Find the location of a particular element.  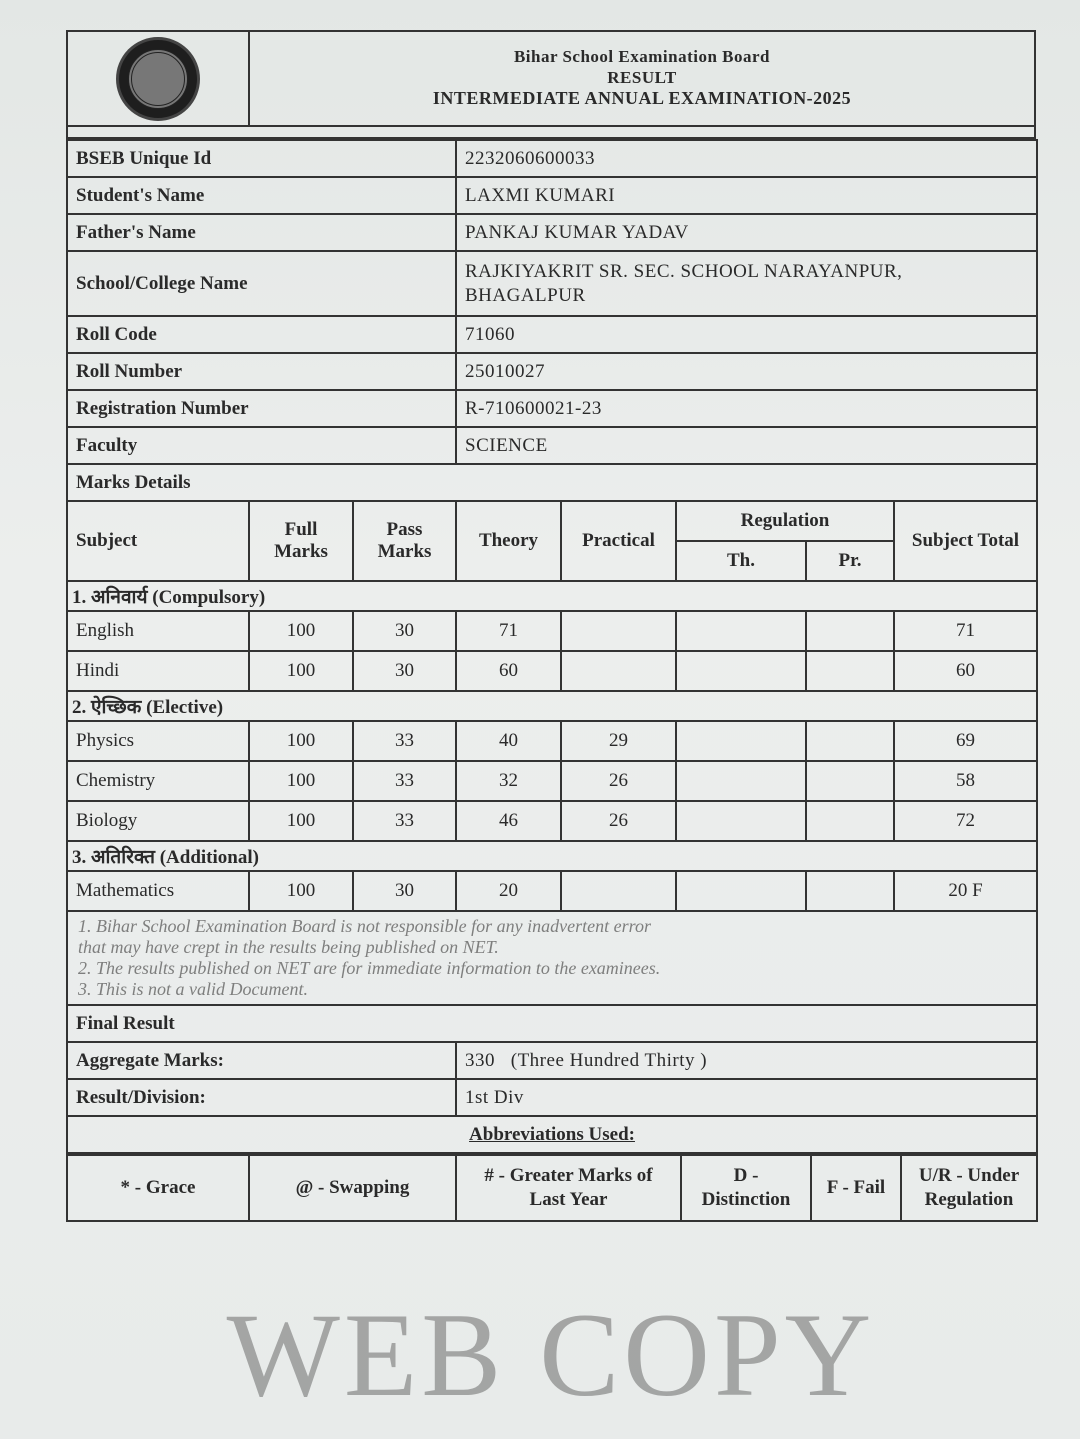

marks-details-title: Marks Details is located at coordinates (552, 482).